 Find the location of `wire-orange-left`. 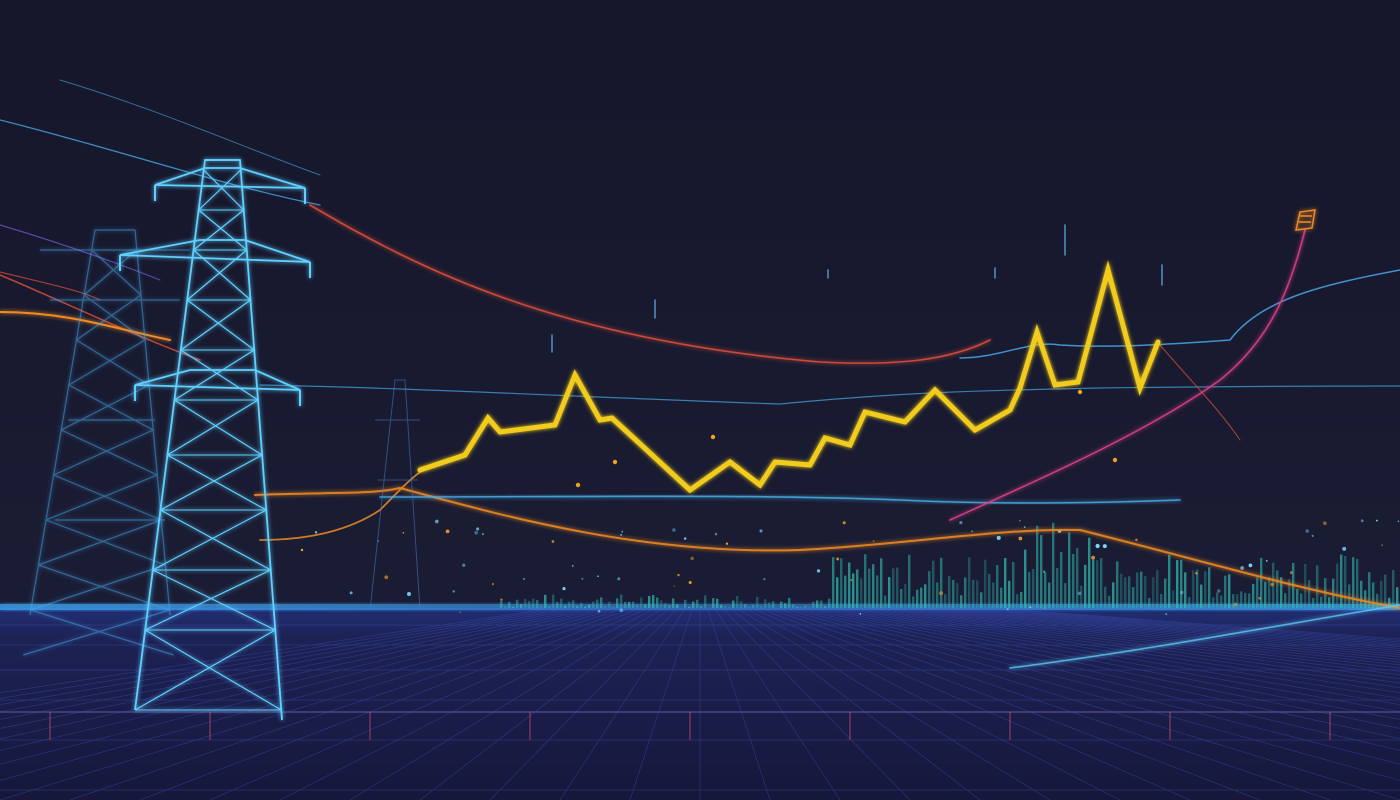

wire-orange-left is located at coordinates (85, 326).